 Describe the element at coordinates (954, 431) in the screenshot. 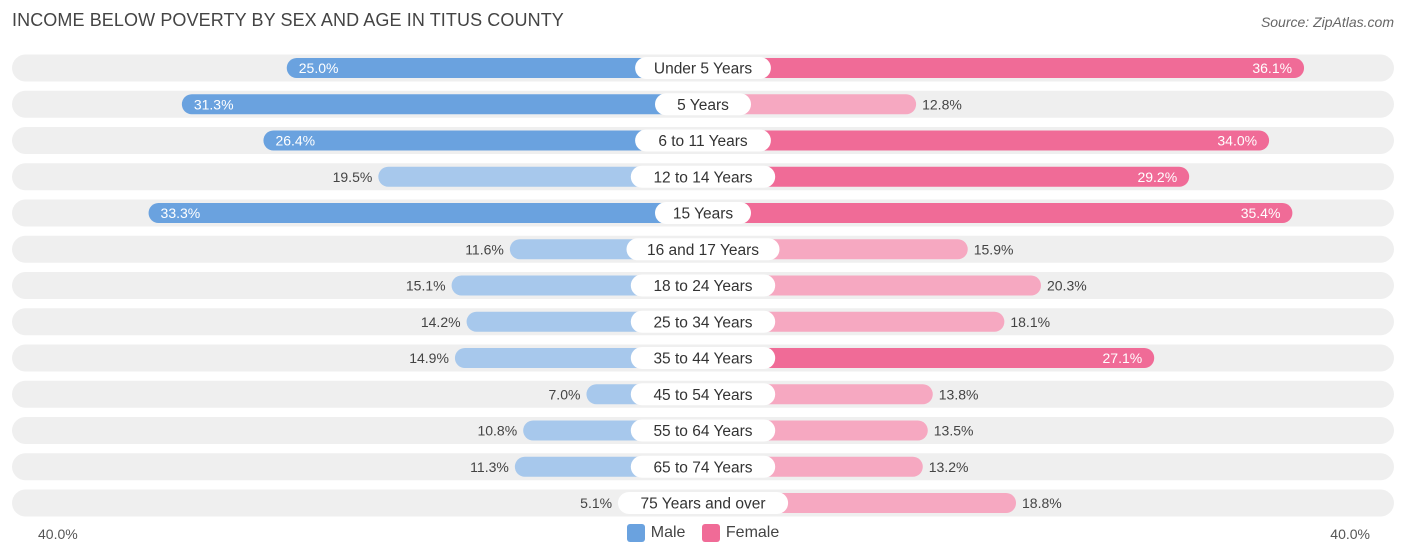

I see `female-value-label: 13.5%` at that location.